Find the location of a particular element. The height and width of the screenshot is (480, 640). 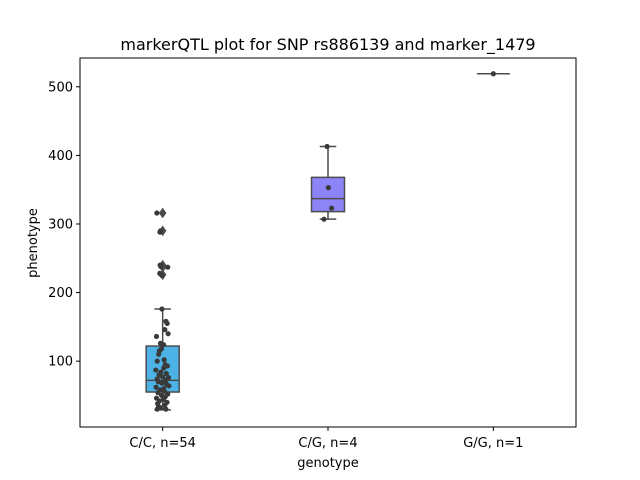

y-tick-label: 200 is located at coordinates (60, 293).